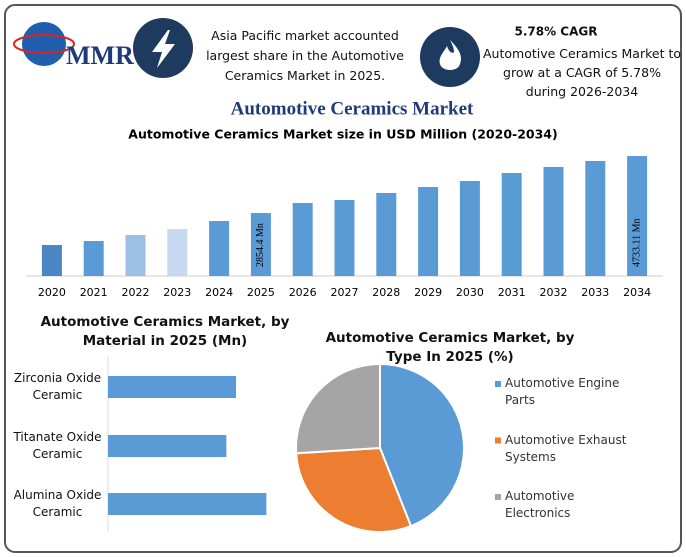 The height and width of the screenshot is (557, 686). What do you see at coordinates (636, 242) in the screenshot?
I see `value-label: 4733.11 Mn` at bounding box center [636, 242].